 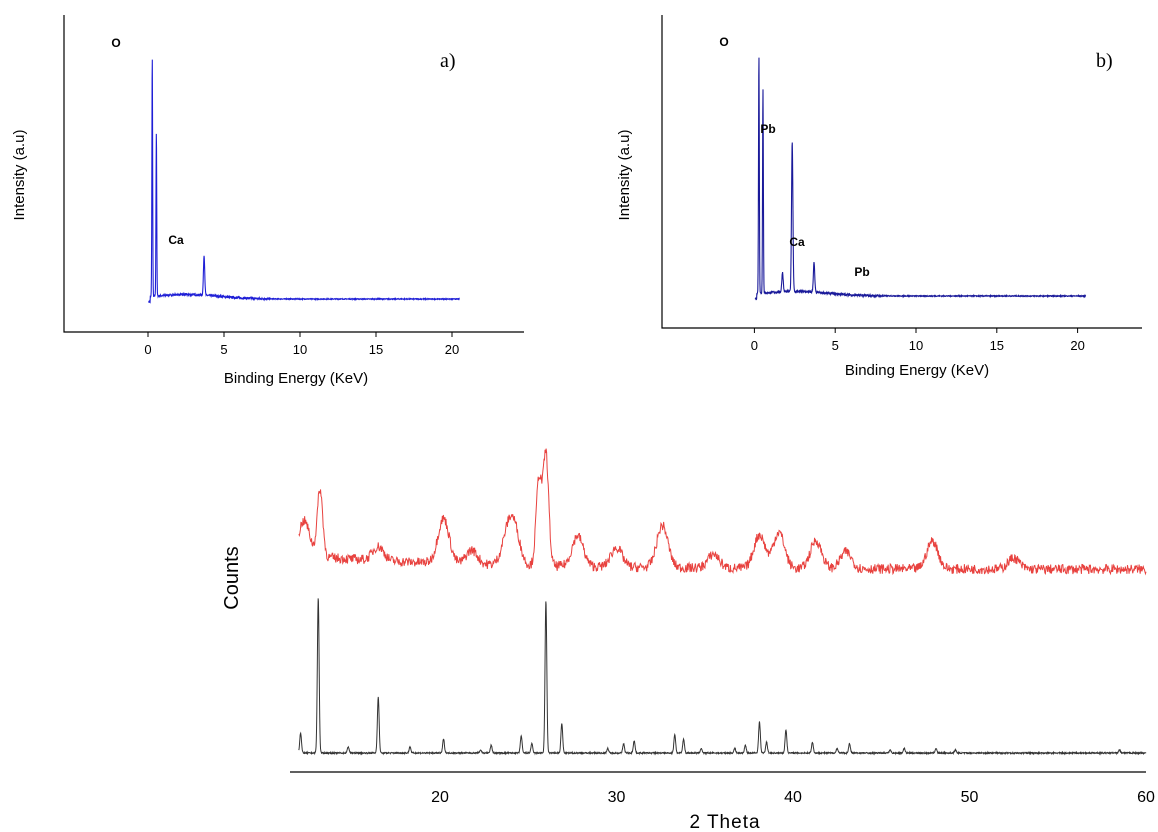 What do you see at coordinates (19, 175) in the screenshot?
I see `panel-a-ylabel: Intensity (a.u)` at bounding box center [19, 175].